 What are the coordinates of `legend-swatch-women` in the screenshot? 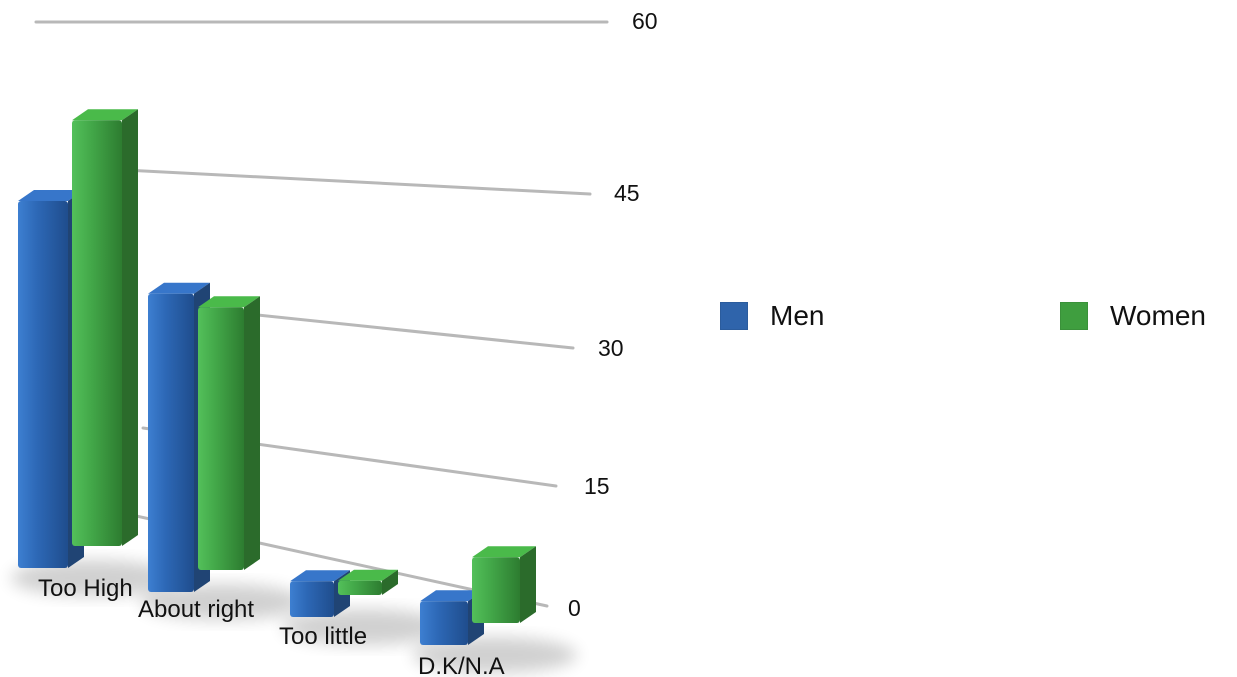 It's located at (1074, 316).